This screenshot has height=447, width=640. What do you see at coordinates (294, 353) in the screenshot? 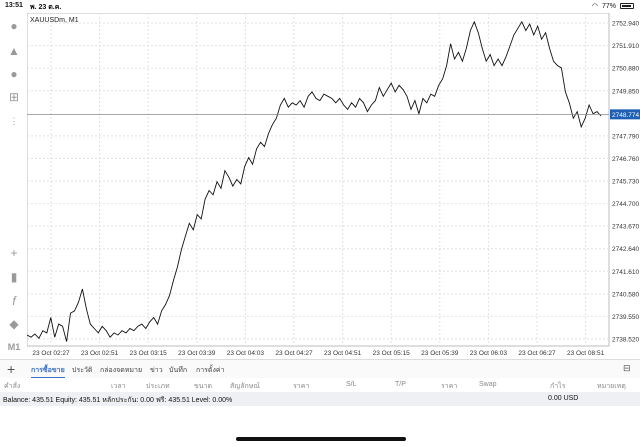
I see `x-tick-label: 23 Oct 04:27` at bounding box center [294, 353].